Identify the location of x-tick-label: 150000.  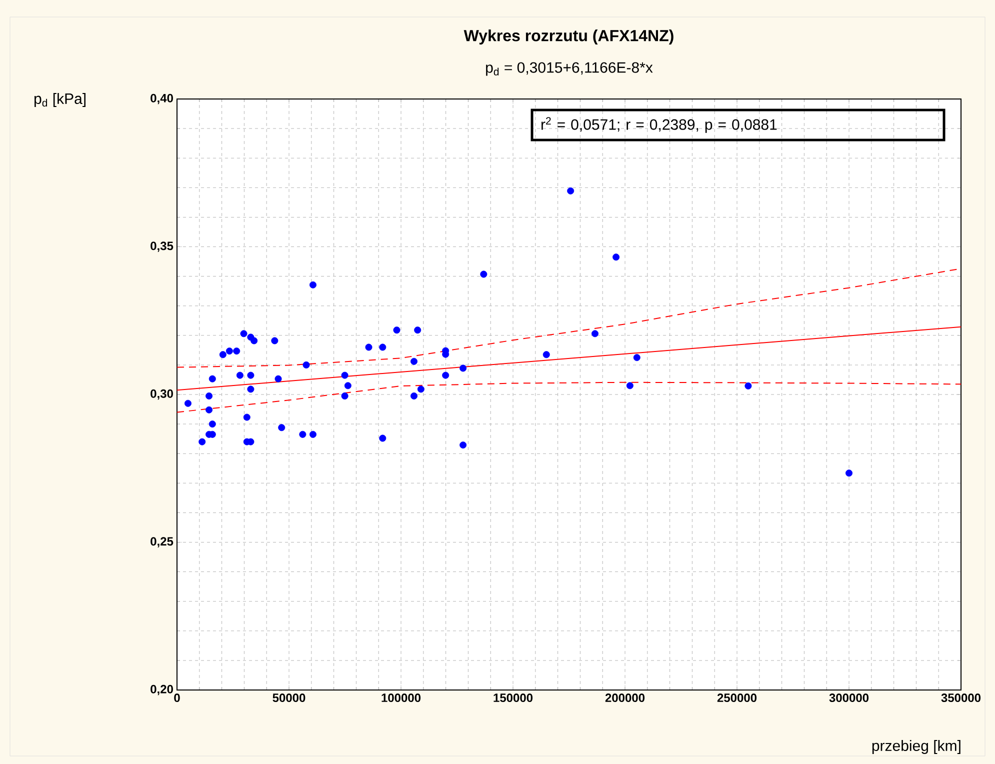
(513, 698).